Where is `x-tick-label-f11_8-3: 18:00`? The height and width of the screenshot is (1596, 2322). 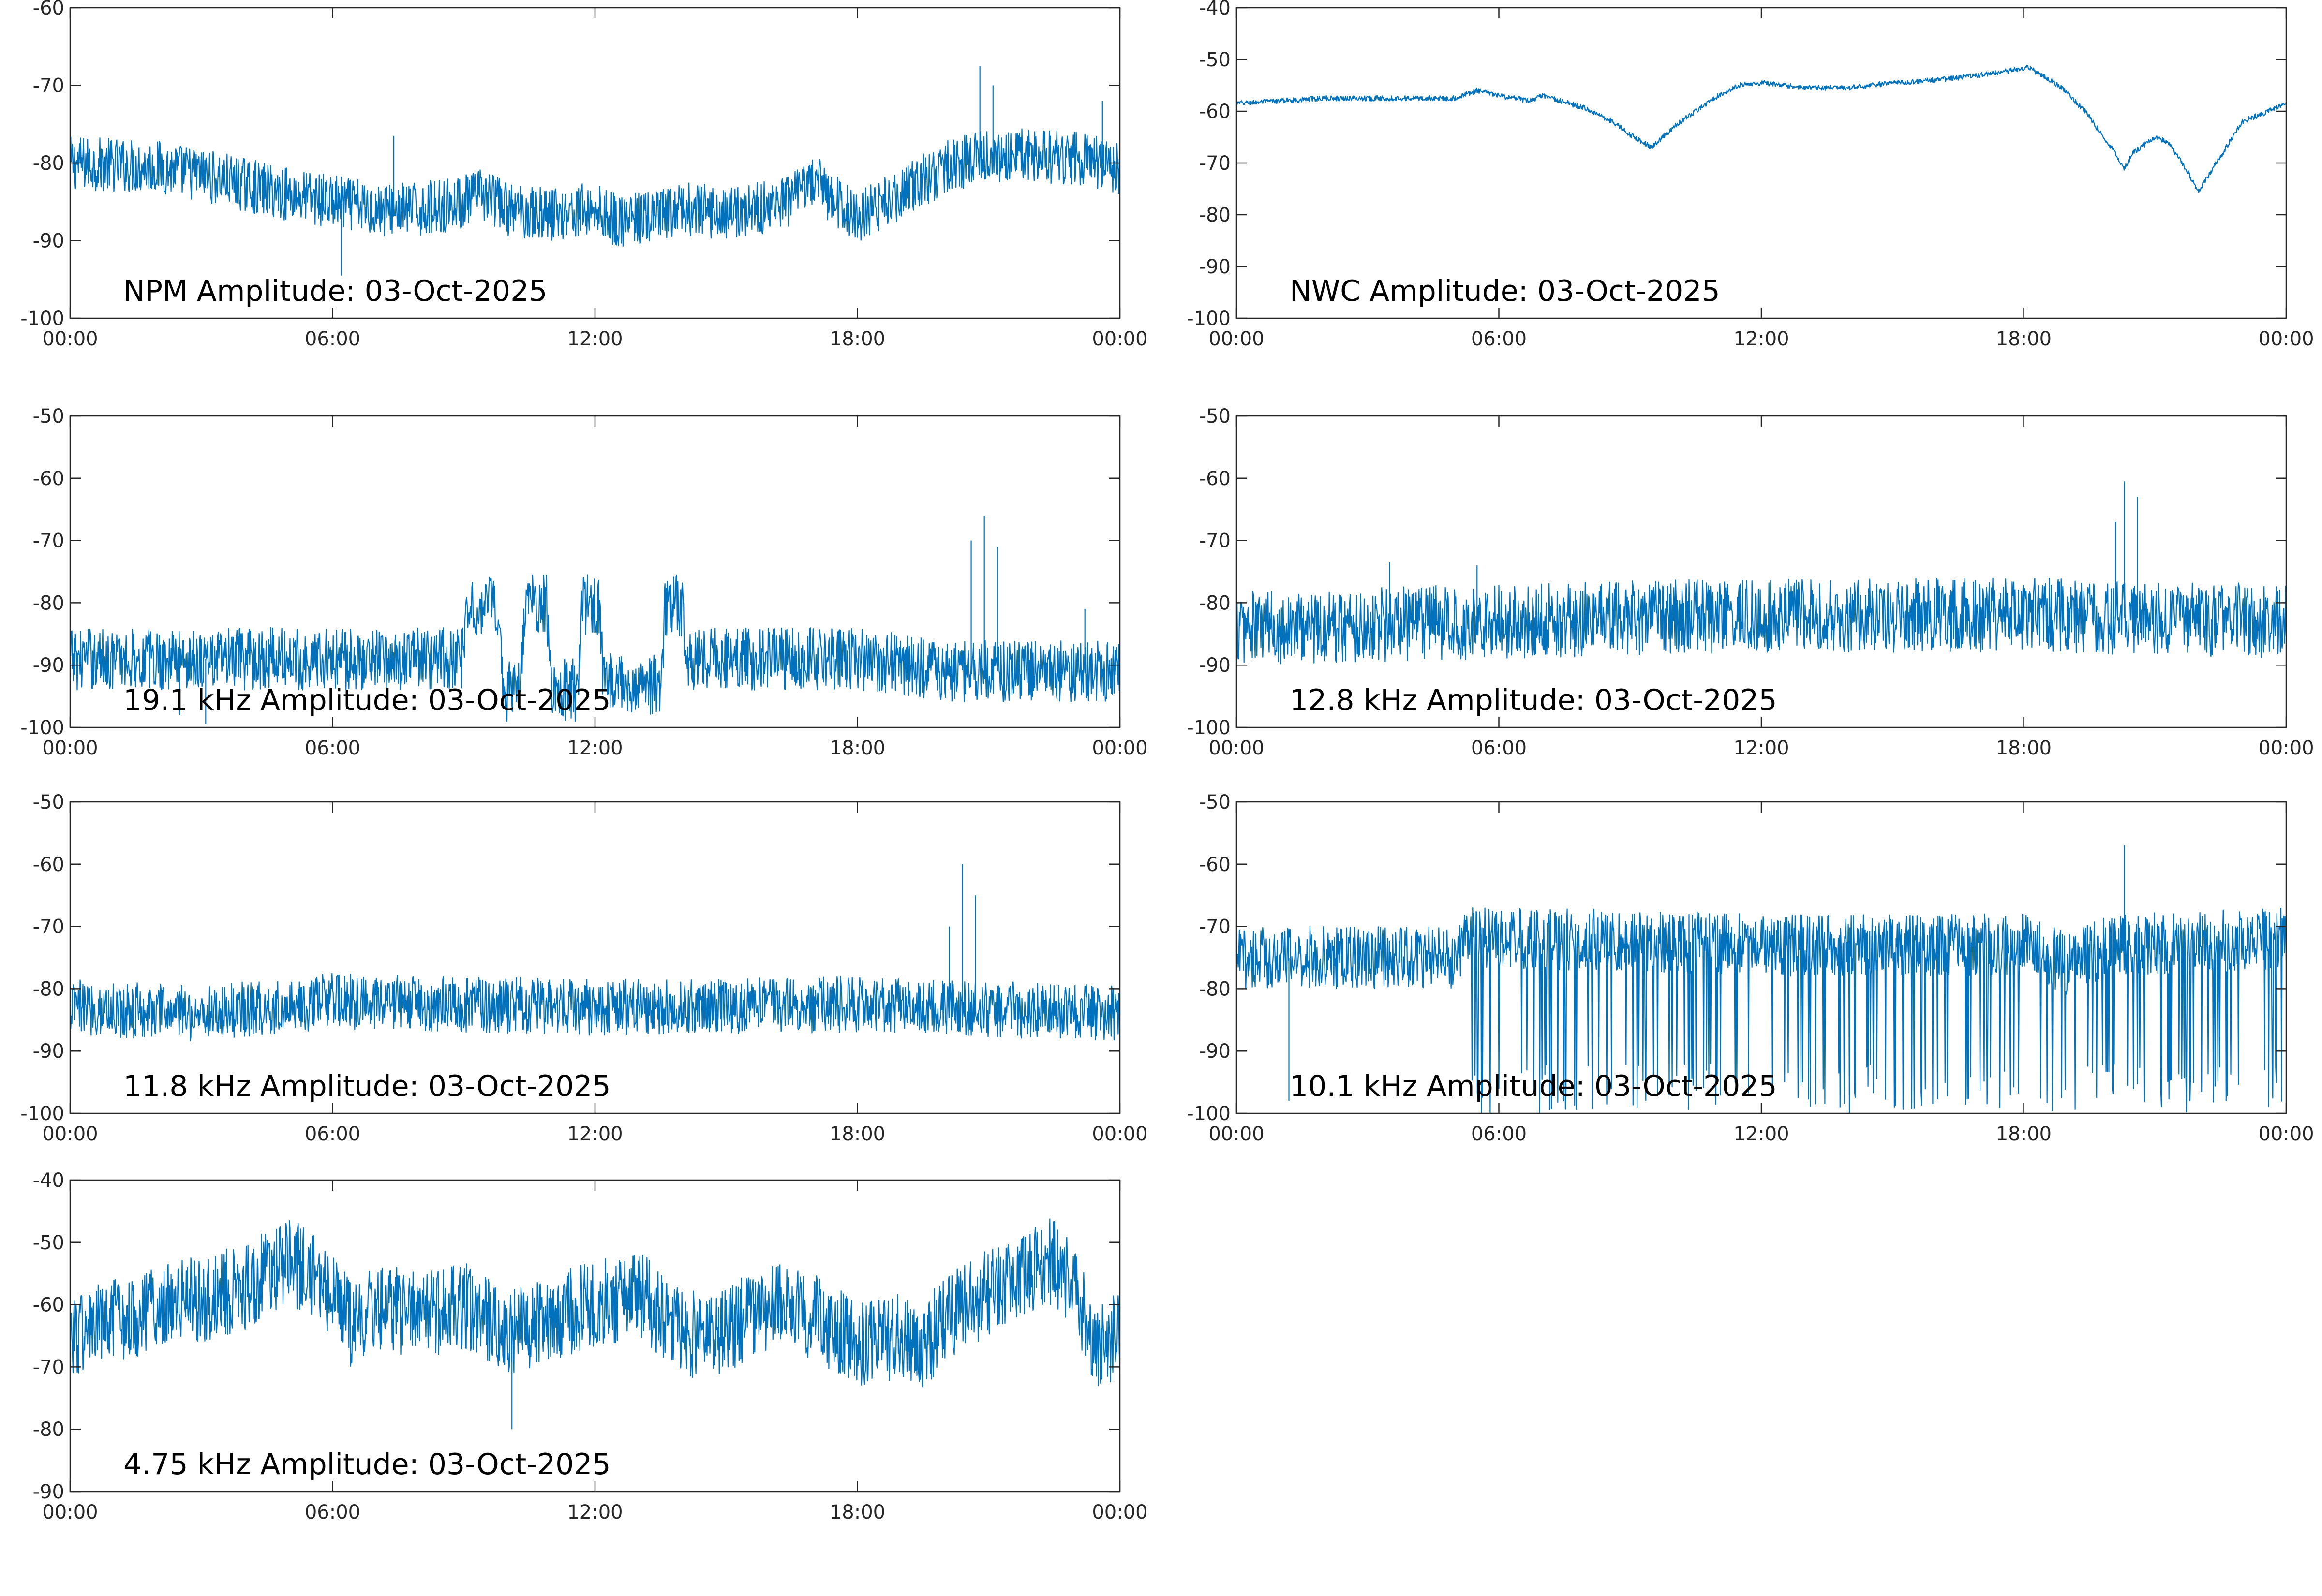
x-tick-label-f11_8-3: 18:00 is located at coordinates (857, 1134).